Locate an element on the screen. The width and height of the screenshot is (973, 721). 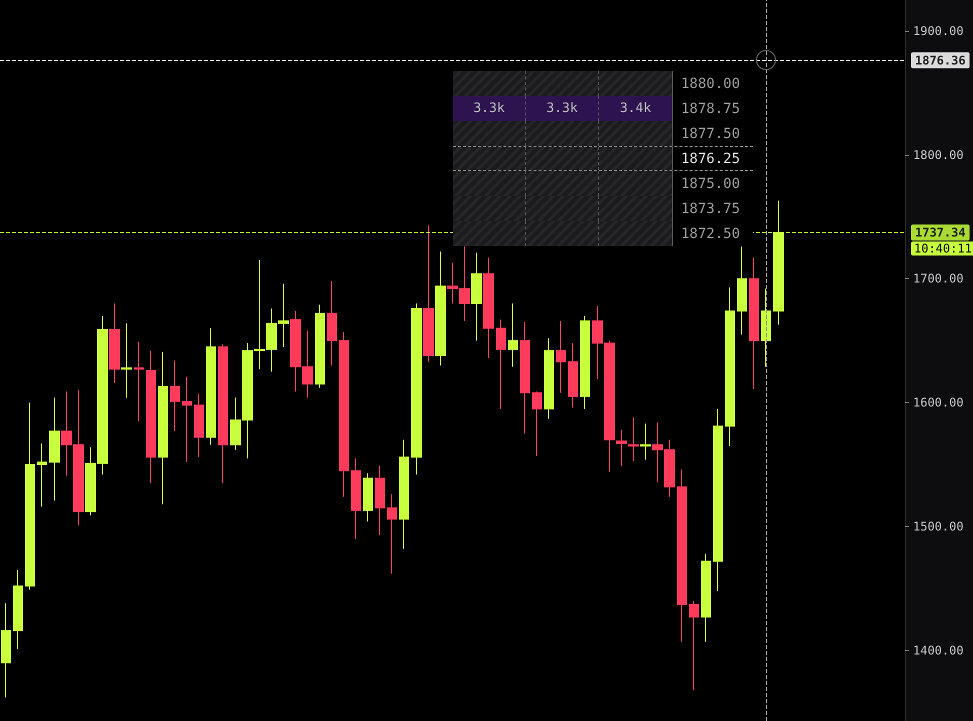
annotation: 1878.75 is located at coordinates (712, 108).